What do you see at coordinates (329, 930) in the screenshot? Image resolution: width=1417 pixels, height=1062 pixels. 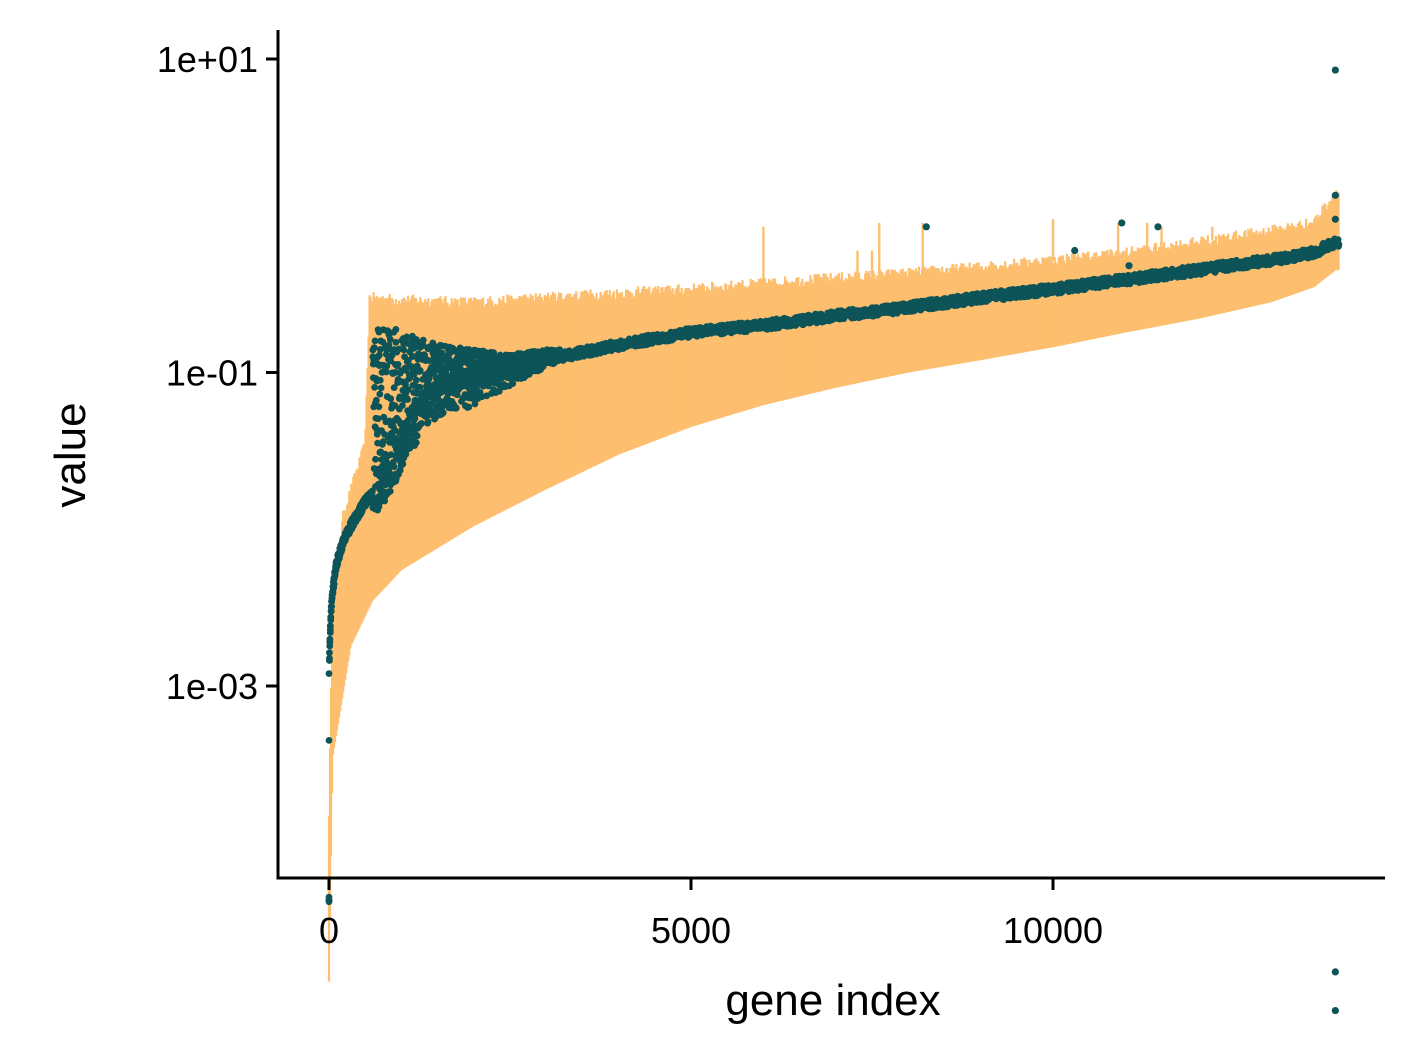 I see `x-tick-label: 0` at bounding box center [329, 930].